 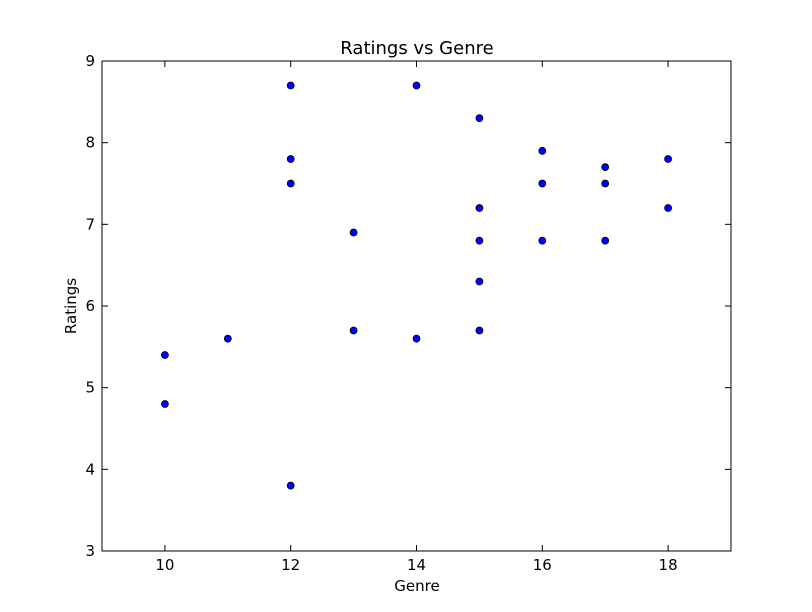 What do you see at coordinates (71, 306) in the screenshot?
I see `y-axis-label: Ratings` at bounding box center [71, 306].